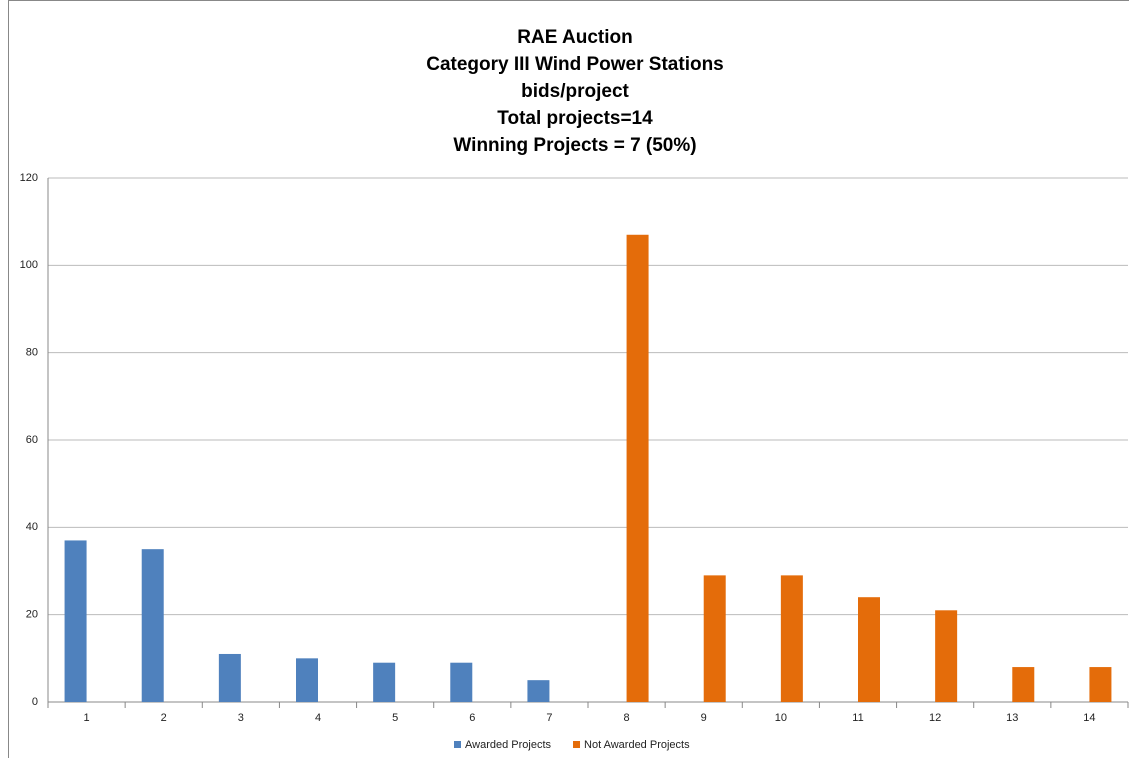 The width and height of the screenshot is (1129, 758). Describe the element at coordinates (574, 37) in the screenshot. I see `chart-title: RAE Auction` at that location.